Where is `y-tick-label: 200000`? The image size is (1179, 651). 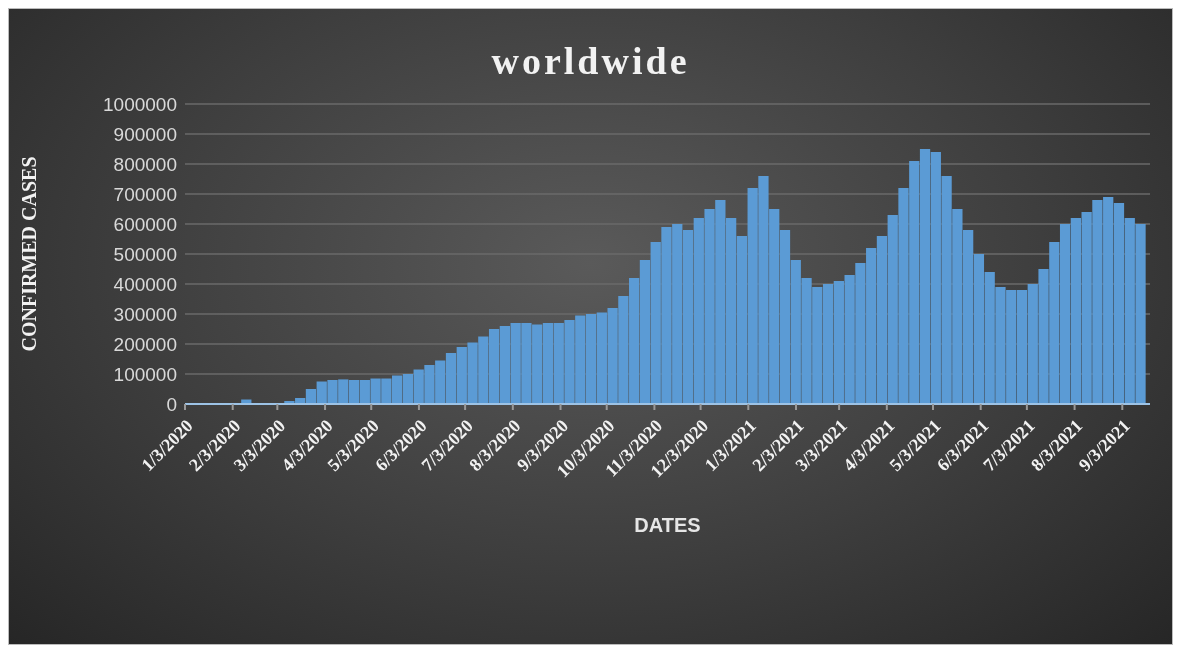 y-tick-label: 200000 is located at coordinates (145, 344).